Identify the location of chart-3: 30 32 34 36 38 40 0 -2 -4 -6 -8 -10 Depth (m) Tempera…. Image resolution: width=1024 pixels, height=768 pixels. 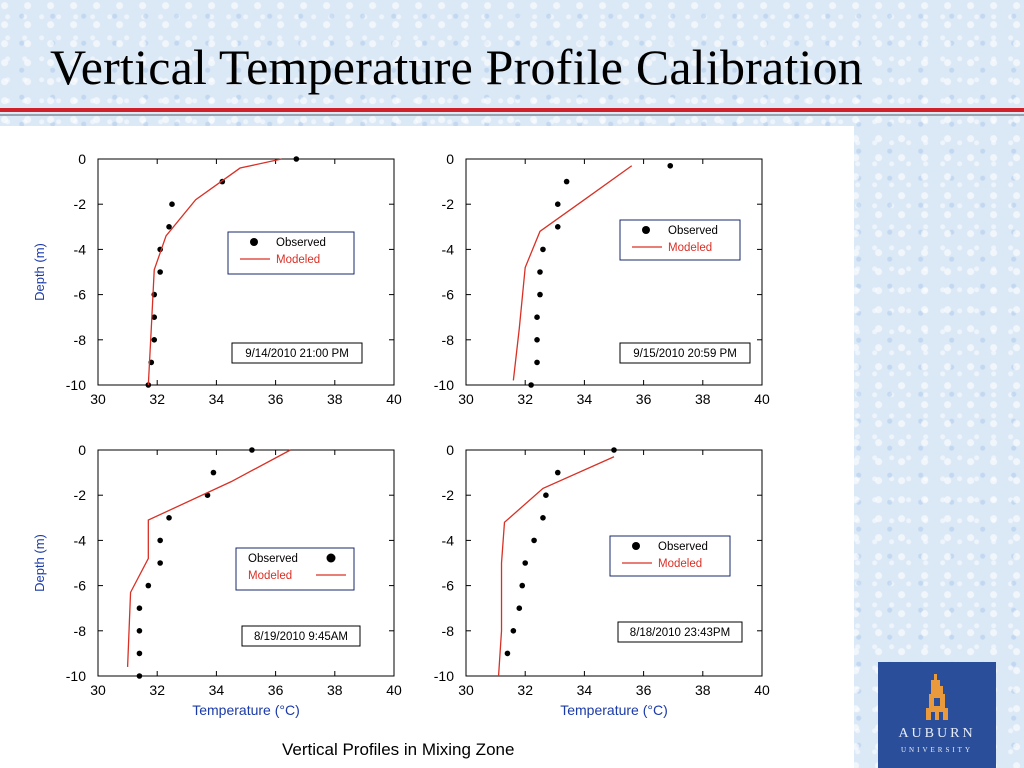
(217, 580).